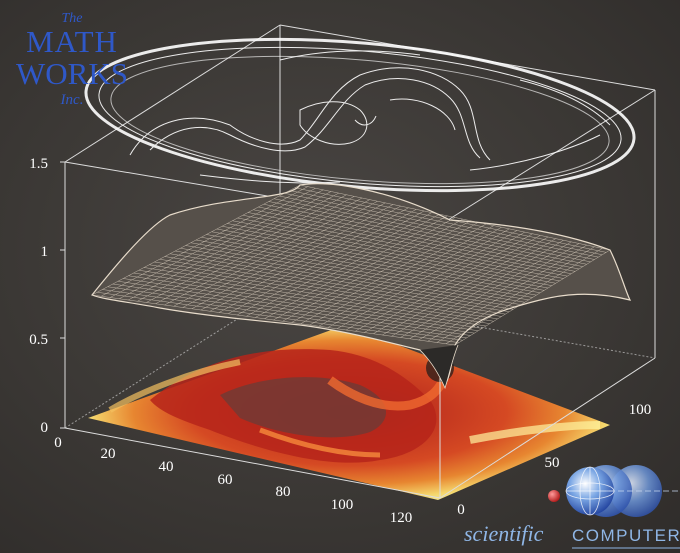 The width and height of the screenshot is (680, 553). What do you see at coordinates (225, 480) in the screenshot?
I see `x-tick-label: 60` at bounding box center [225, 480].